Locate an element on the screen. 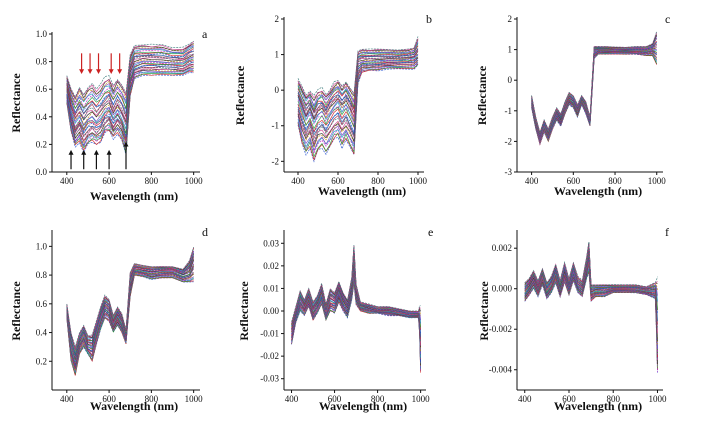  panel-letter: b is located at coordinates (429, 19).